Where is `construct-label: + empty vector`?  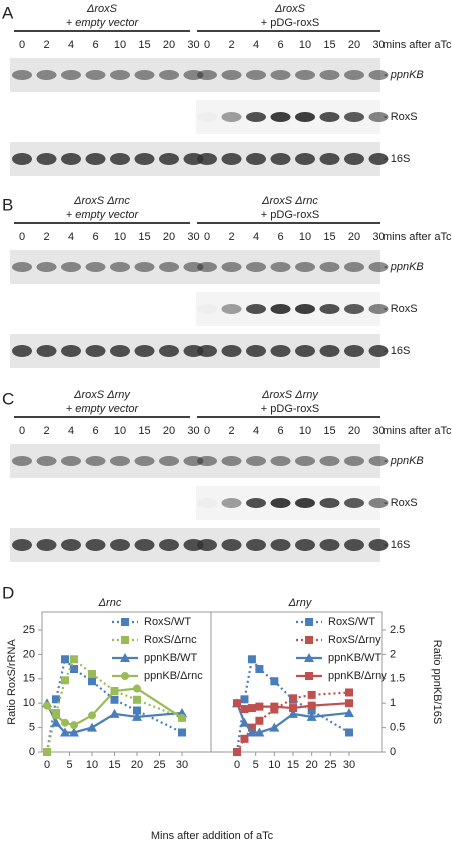
construct-label: + empty vector is located at coordinates (103, 409).